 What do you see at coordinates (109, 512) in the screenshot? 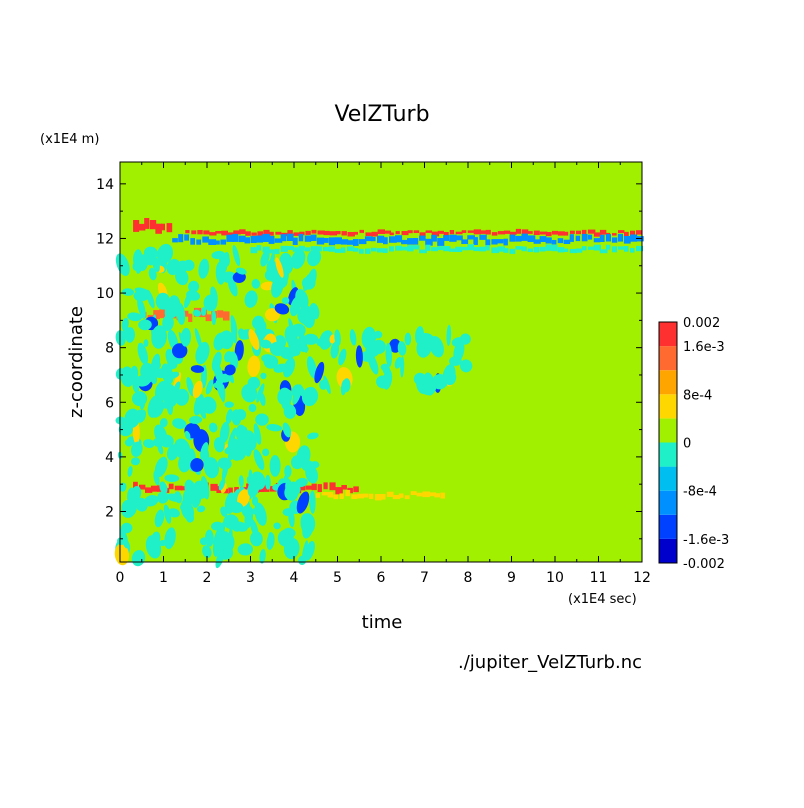
I see `y-tick-label: 2` at bounding box center [109, 512].